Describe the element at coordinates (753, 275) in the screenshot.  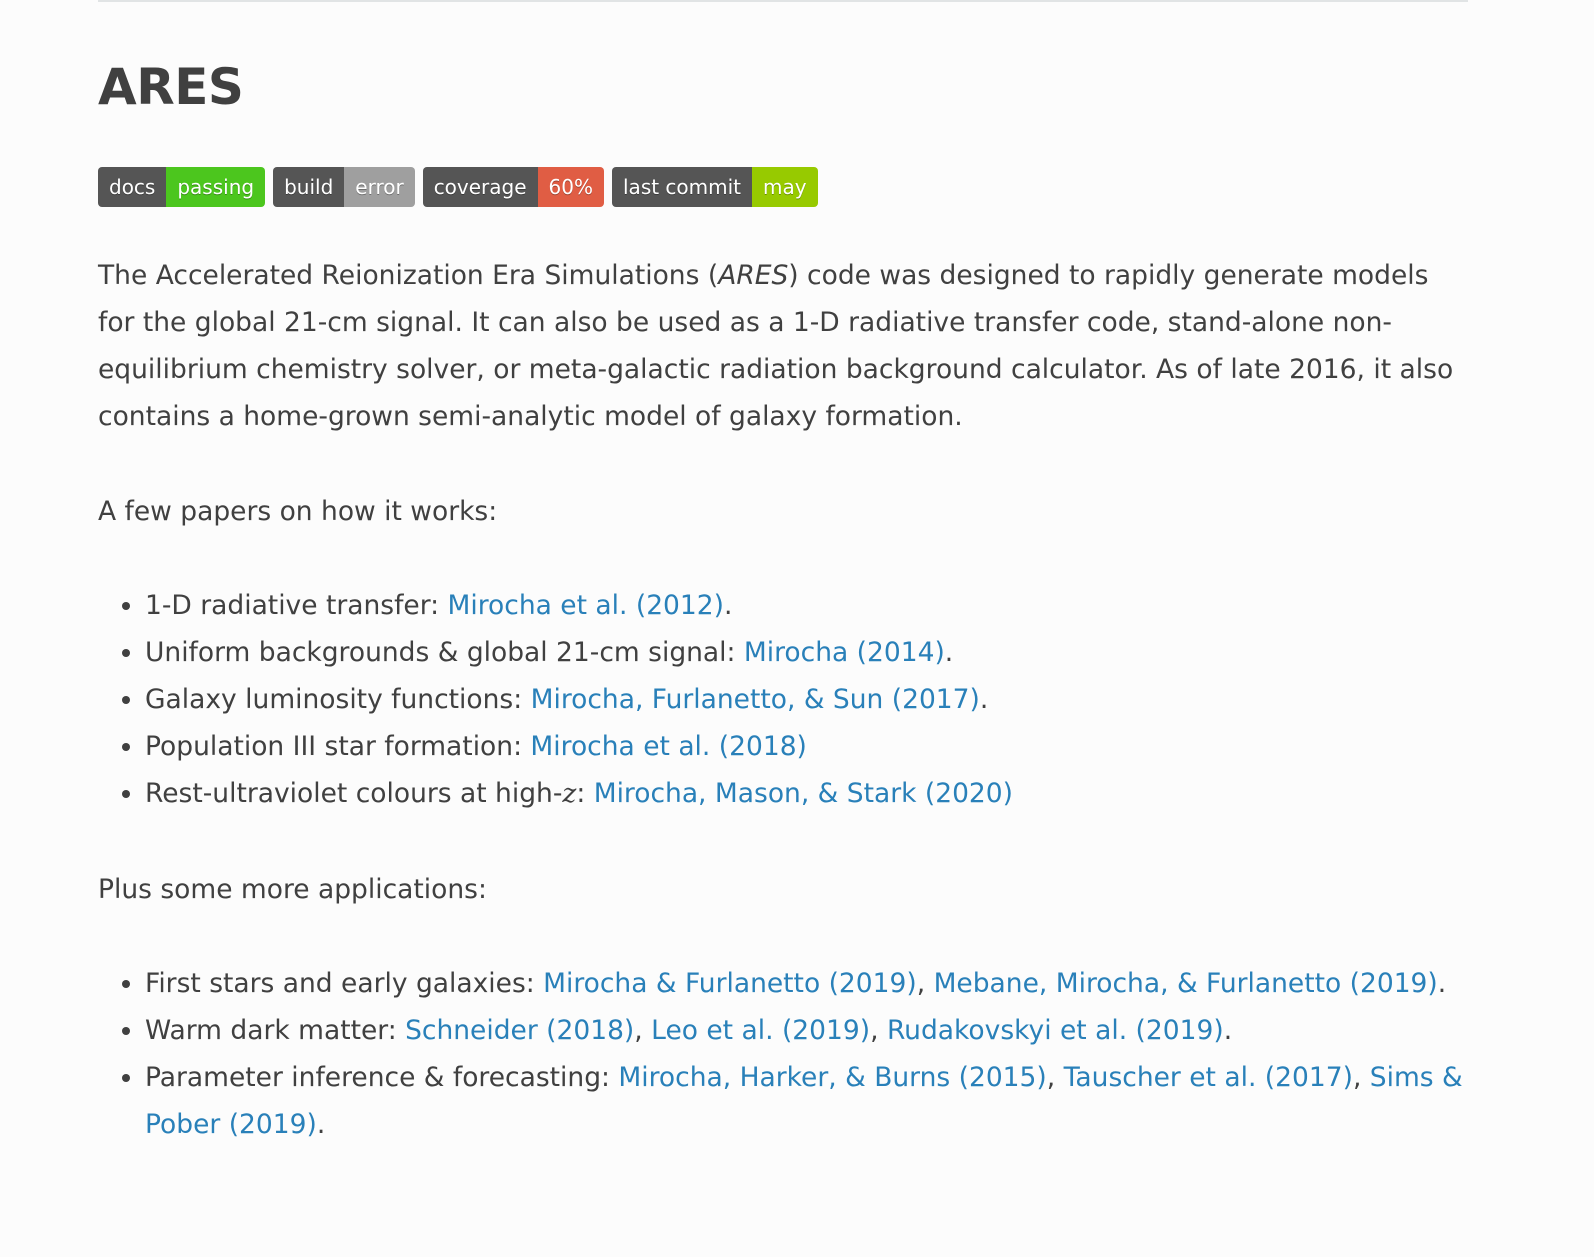
I see `intro-emphasis: ARES` at that location.